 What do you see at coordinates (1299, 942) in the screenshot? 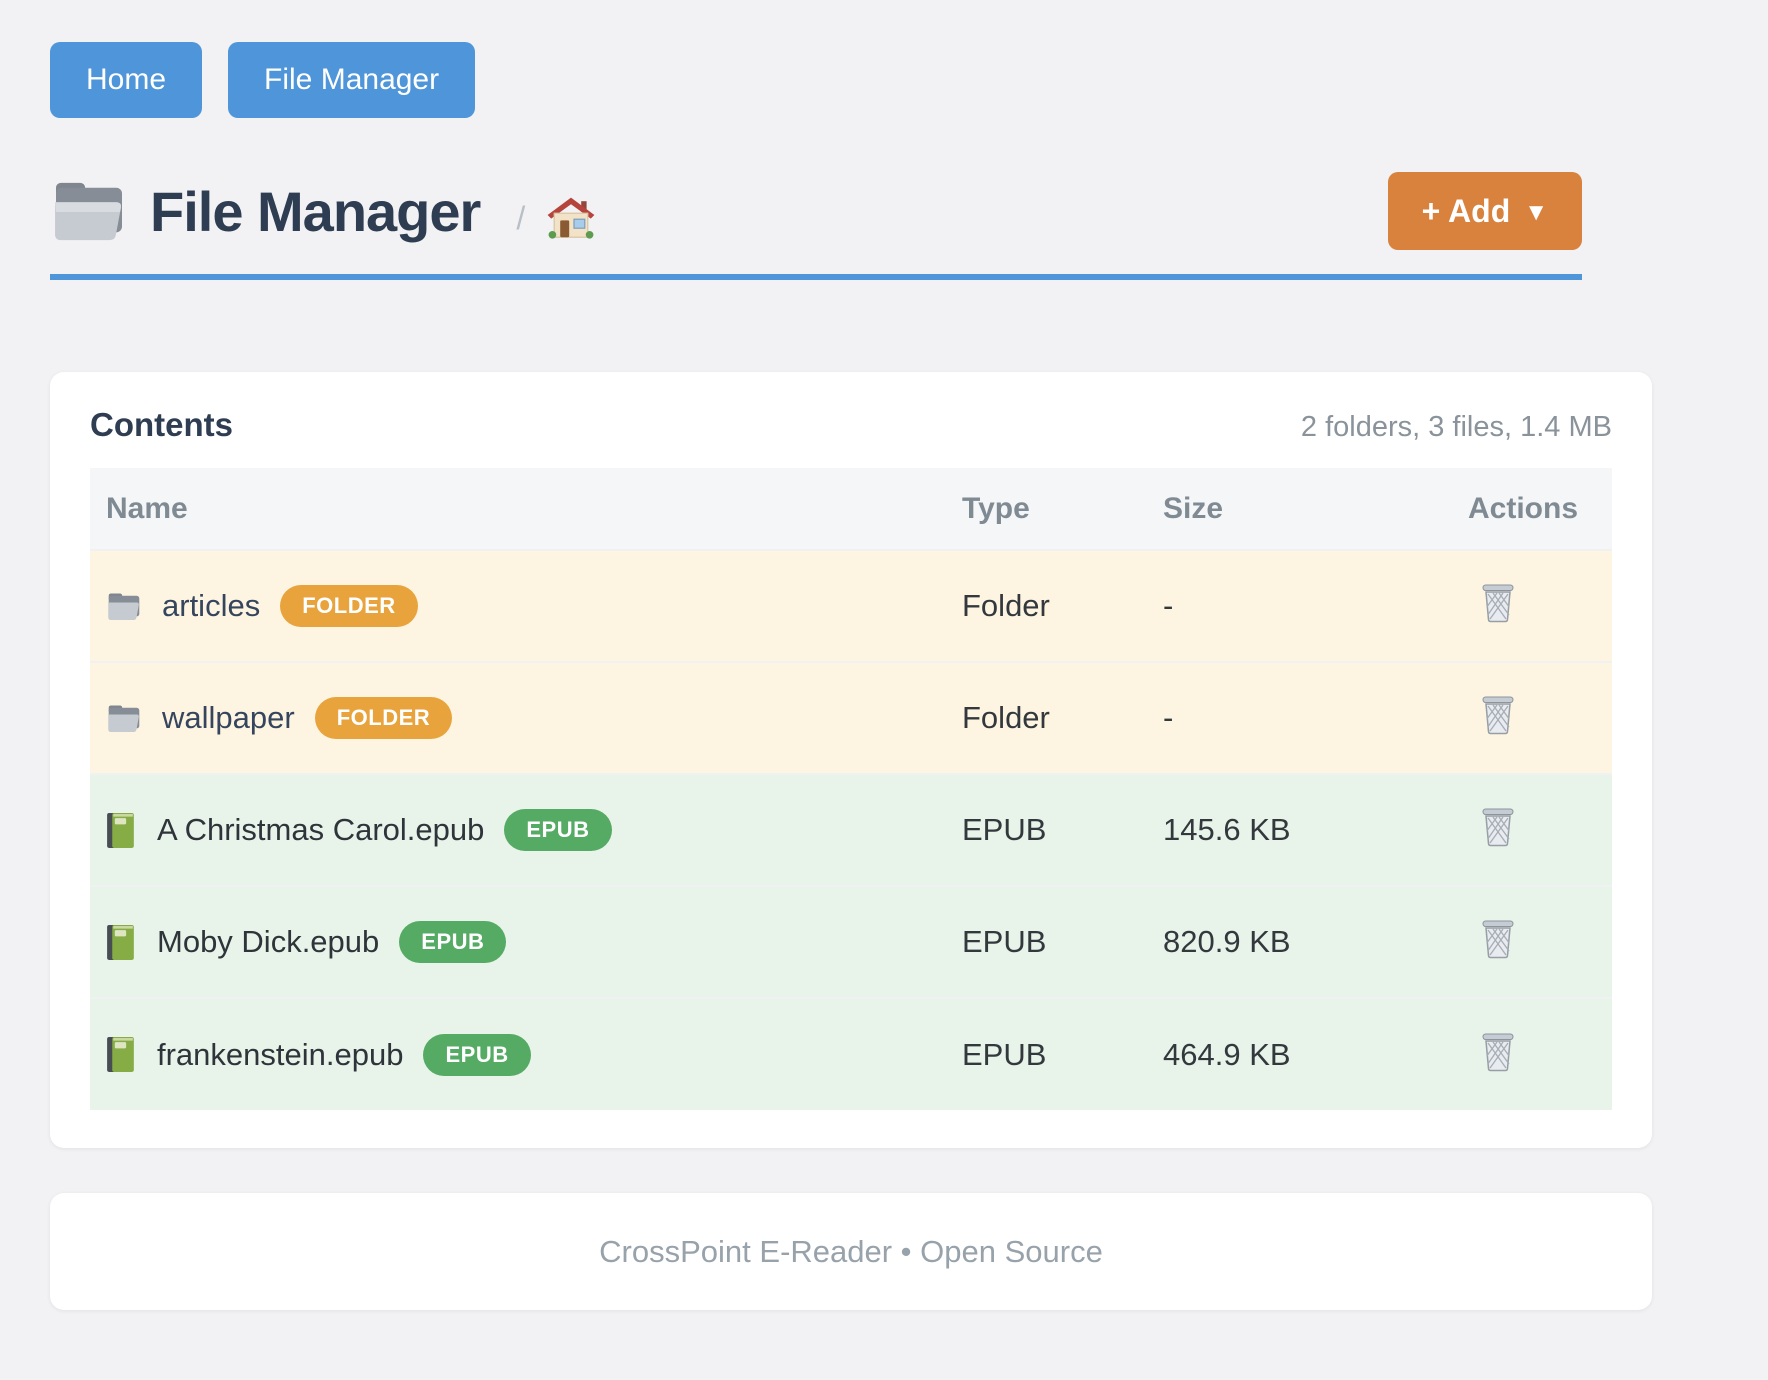
I see `item-size: 820.9 KB` at bounding box center [1299, 942].